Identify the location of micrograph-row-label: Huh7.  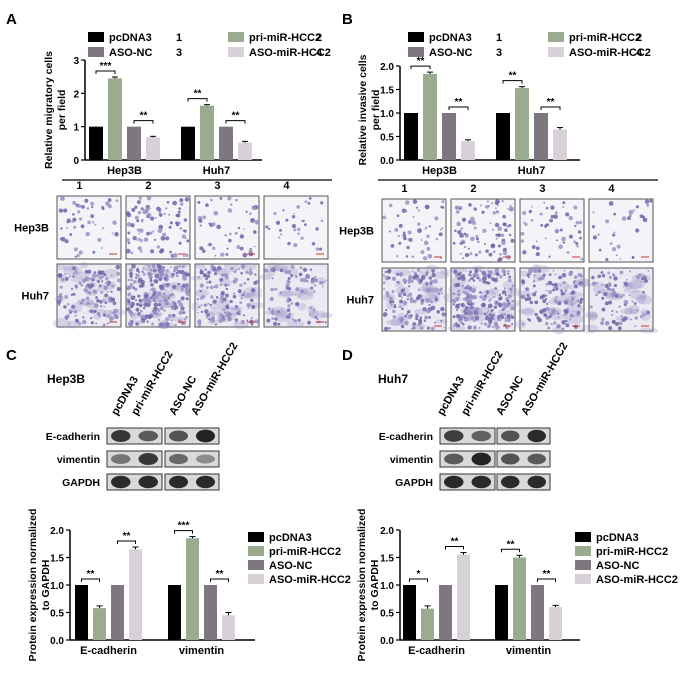
(361, 301).